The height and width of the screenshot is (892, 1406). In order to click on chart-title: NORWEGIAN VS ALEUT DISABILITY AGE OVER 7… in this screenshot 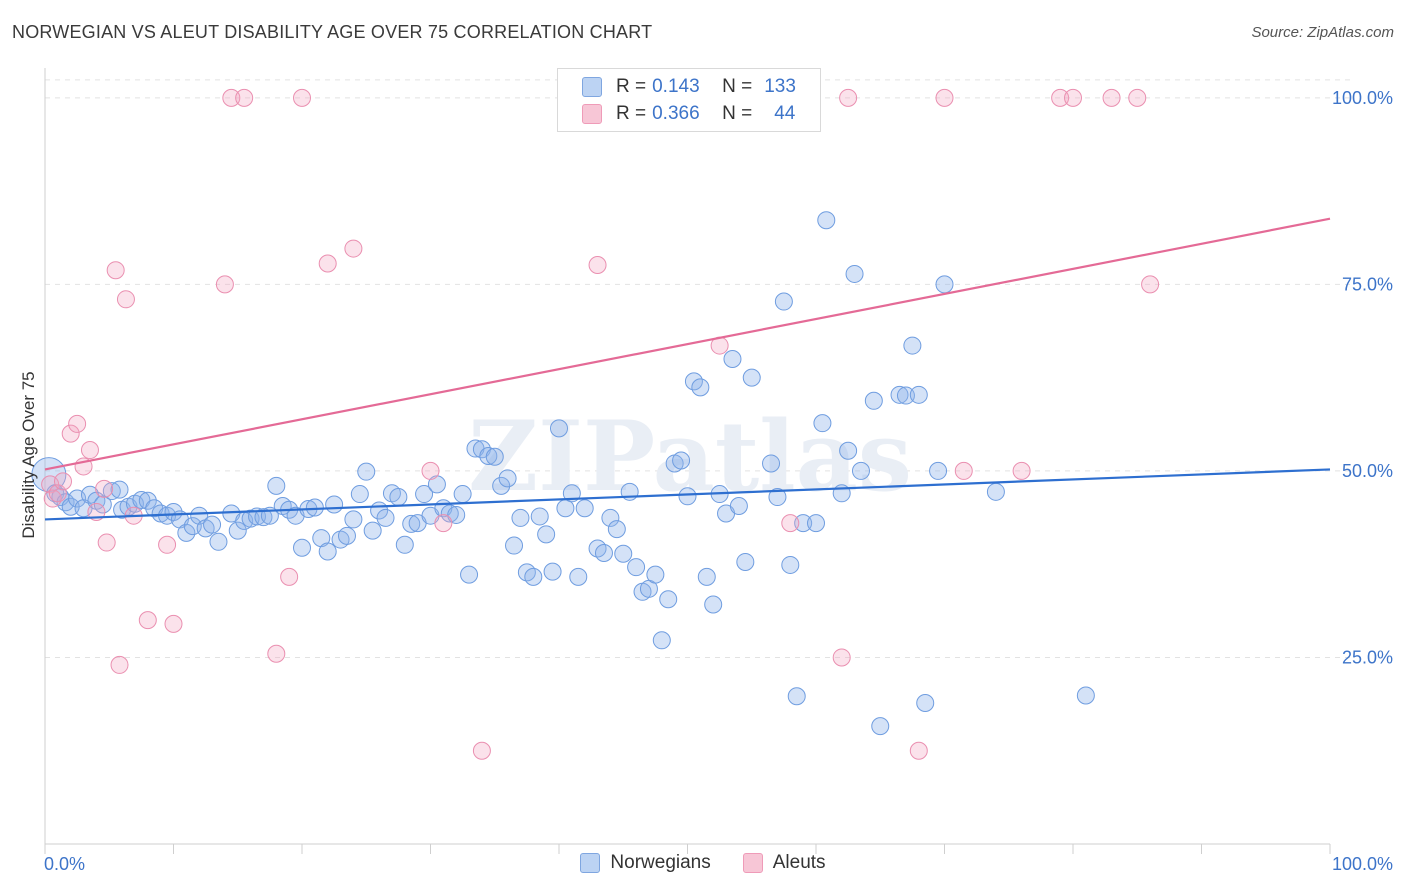, I will do `click(332, 32)`.